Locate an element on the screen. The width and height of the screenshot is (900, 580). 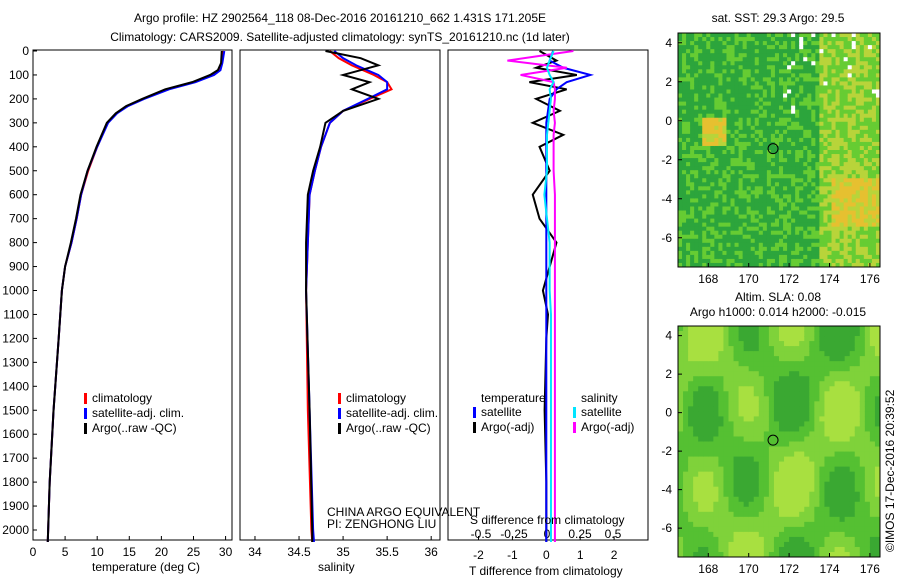
temp-xlabel: temperature (deg C) is located at coordinates (146, 567).